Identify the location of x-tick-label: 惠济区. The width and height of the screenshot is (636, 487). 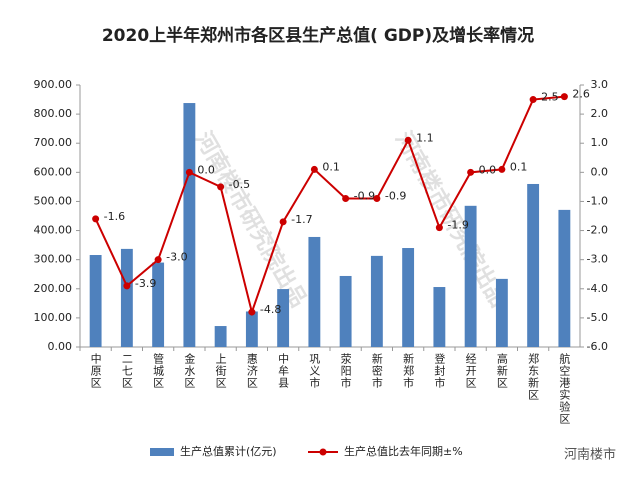
(251, 370).